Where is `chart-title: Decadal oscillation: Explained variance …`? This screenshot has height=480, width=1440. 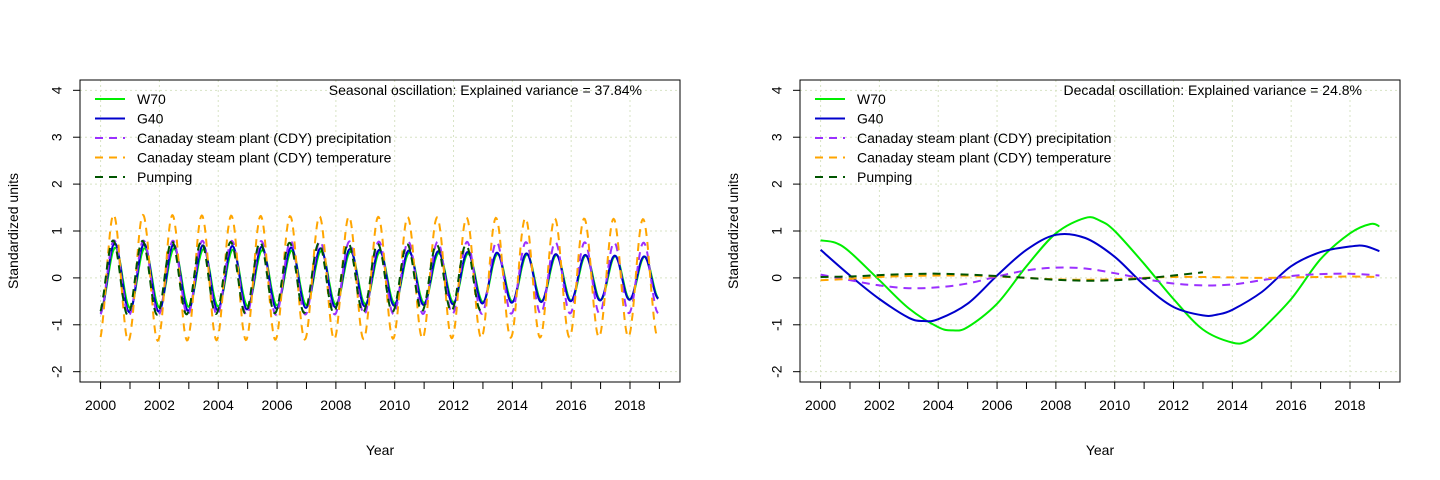
chart-title: Decadal oscillation: Explained variance … is located at coordinates (1213, 90).